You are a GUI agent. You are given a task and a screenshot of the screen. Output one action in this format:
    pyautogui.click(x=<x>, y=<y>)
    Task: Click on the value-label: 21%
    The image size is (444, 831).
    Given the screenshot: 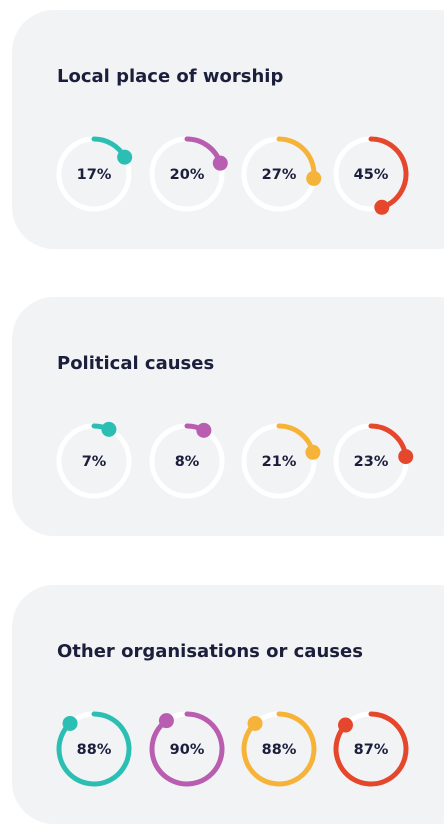 What is the action you would take?
    pyautogui.click(x=279, y=462)
    